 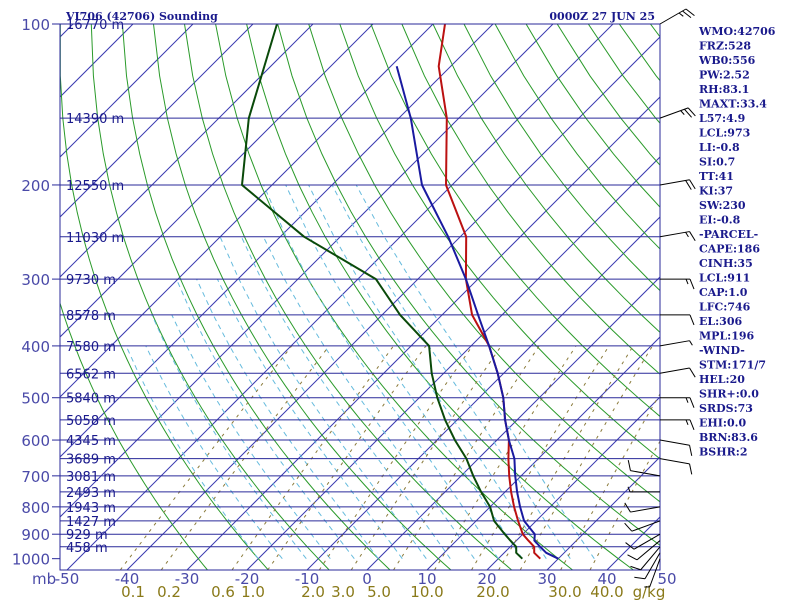 I want to click on sounding-index: RH:83.1, so click(x=724, y=89).